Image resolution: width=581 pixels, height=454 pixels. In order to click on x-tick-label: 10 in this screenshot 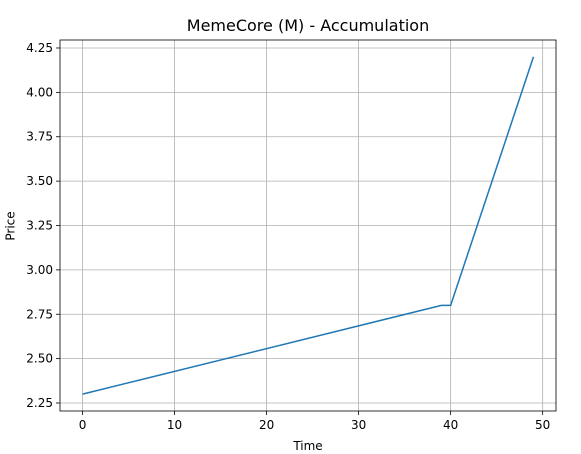, I will do `click(174, 425)`.